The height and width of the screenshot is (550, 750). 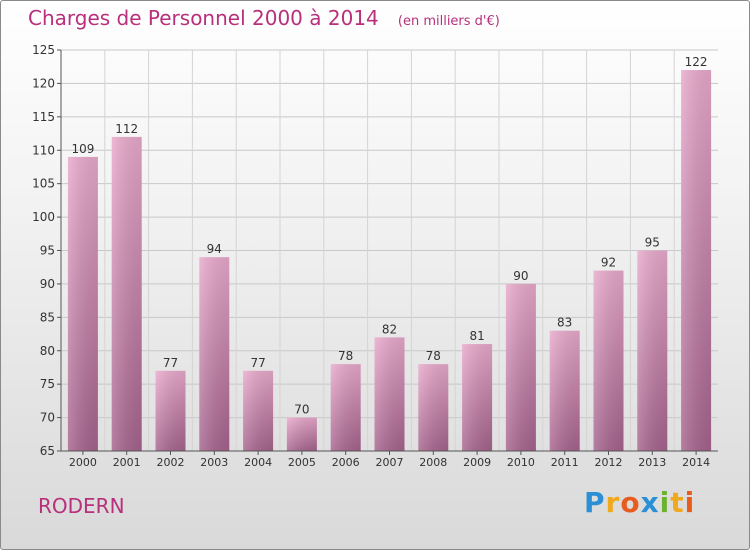 What do you see at coordinates (43, 217) in the screenshot?
I see `y-tick-label: 100` at bounding box center [43, 217].